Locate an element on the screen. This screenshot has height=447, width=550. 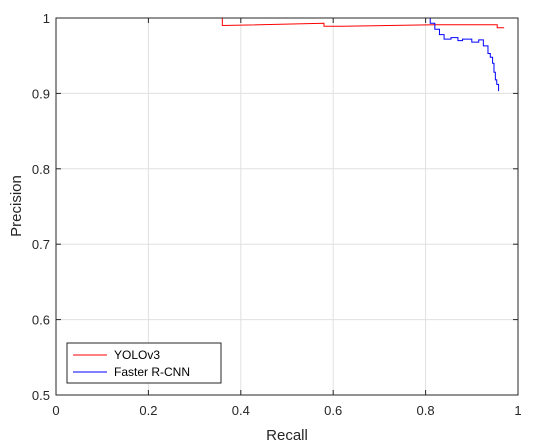
x-tick-label: 0.2 is located at coordinates (148, 410).